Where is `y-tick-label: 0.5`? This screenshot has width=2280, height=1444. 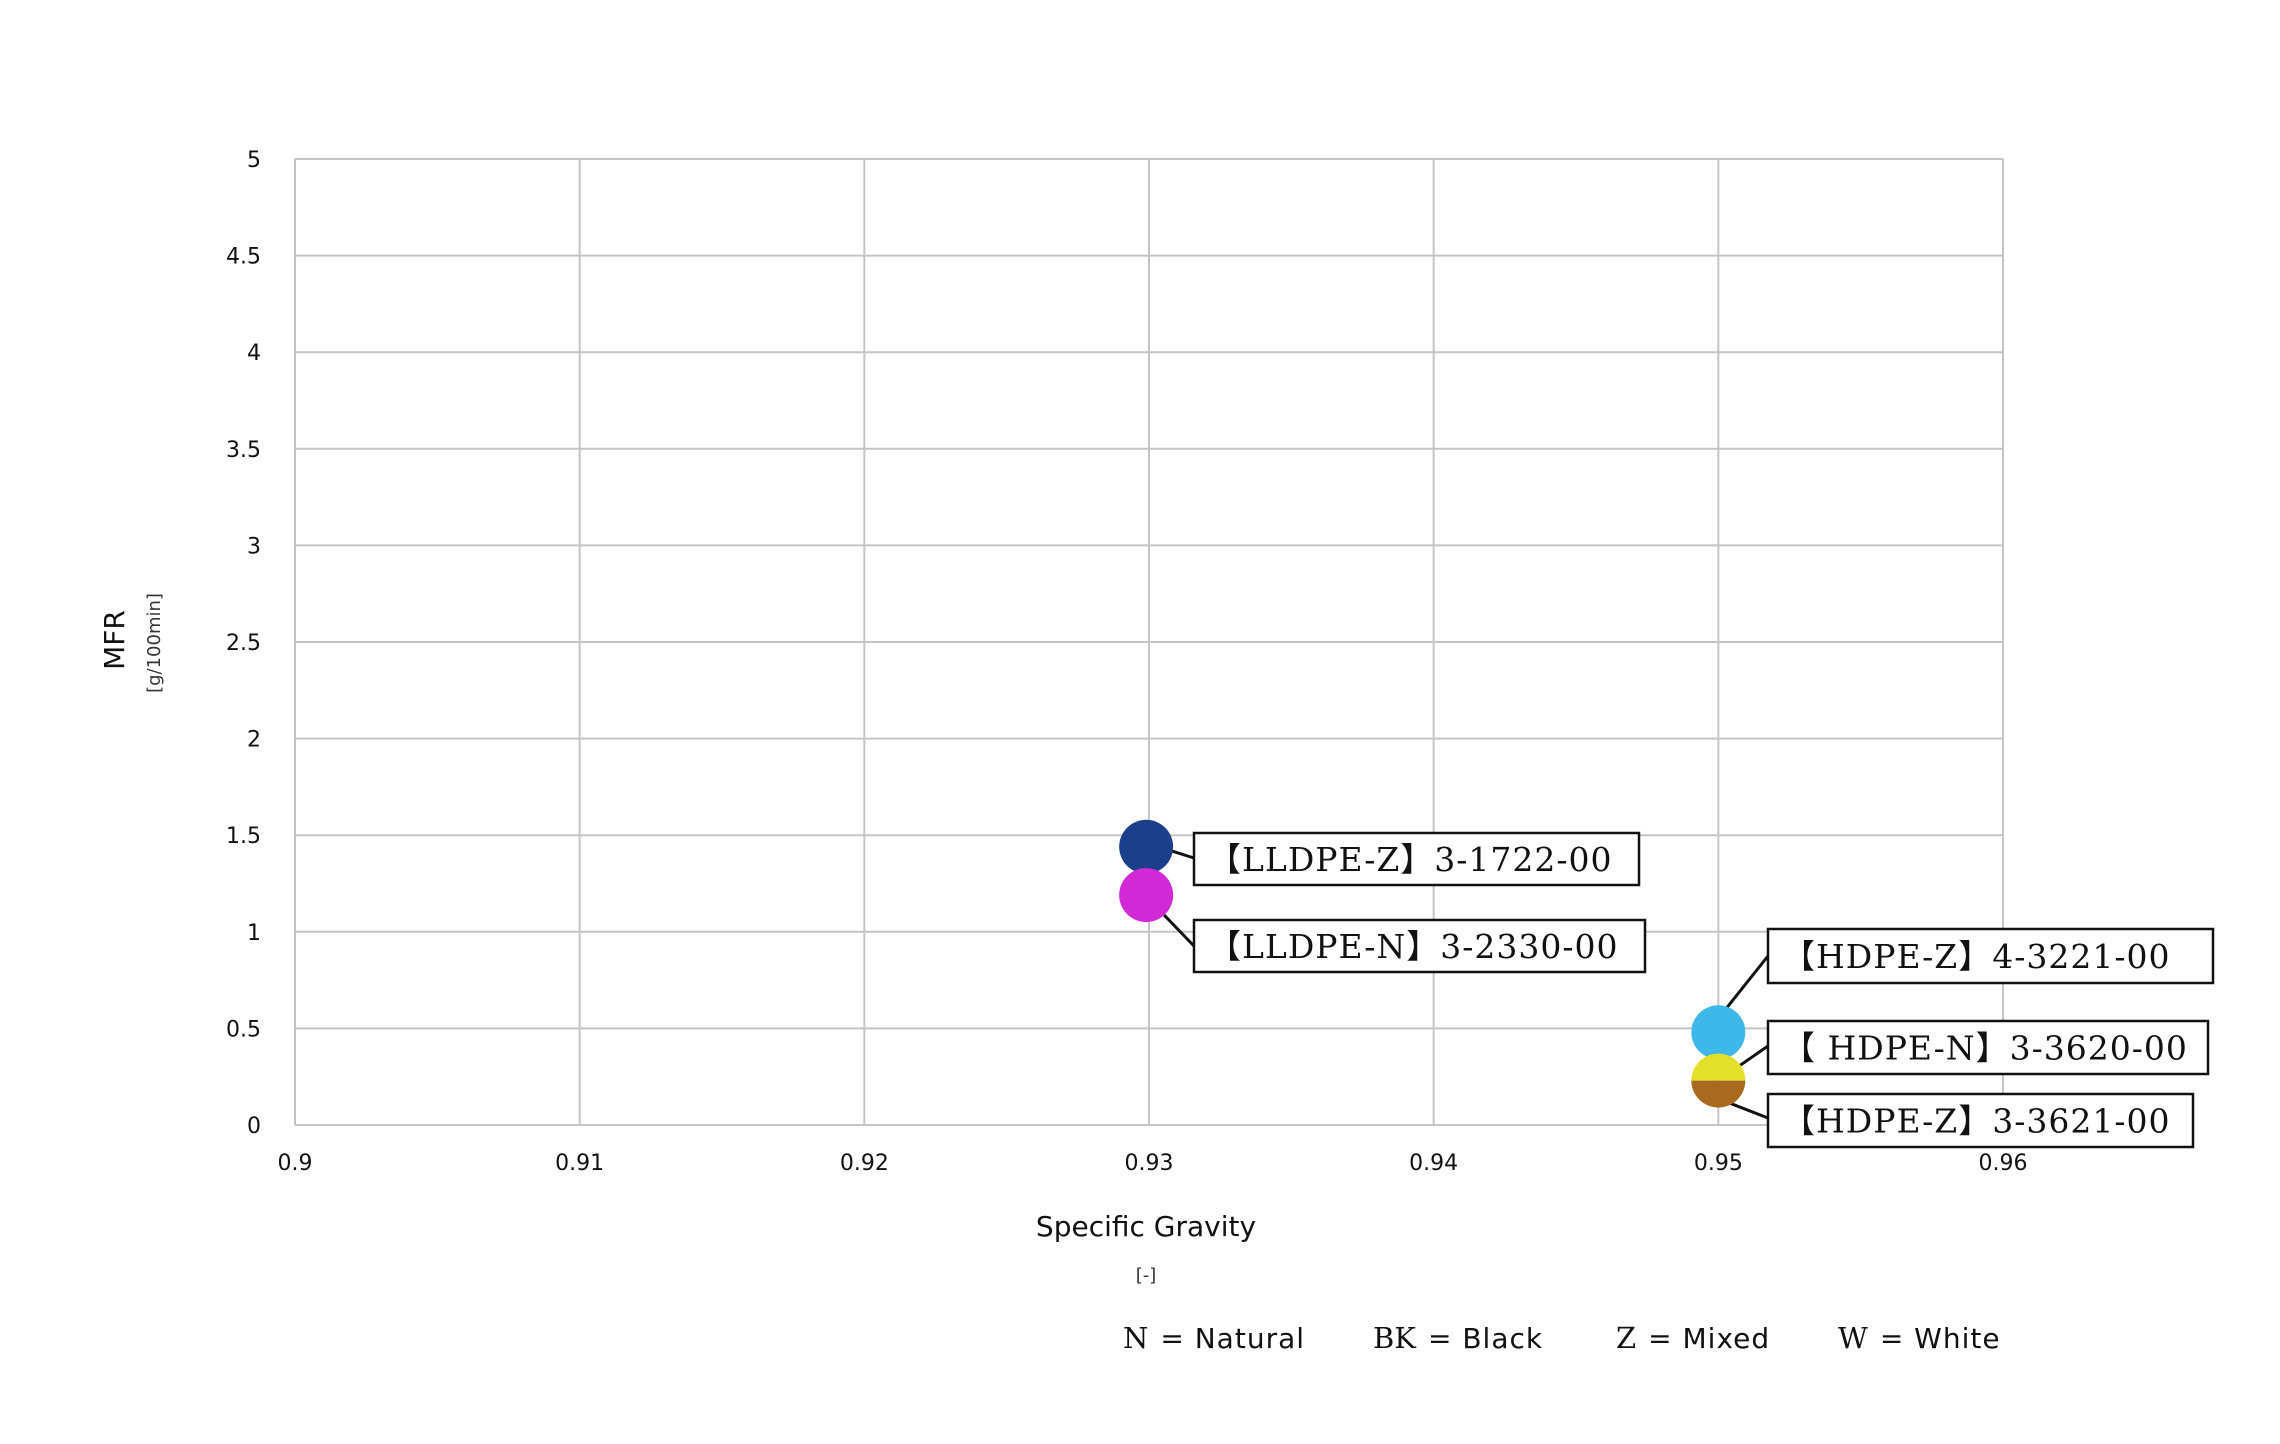
y-tick-label: 0.5 is located at coordinates (243, 1029).